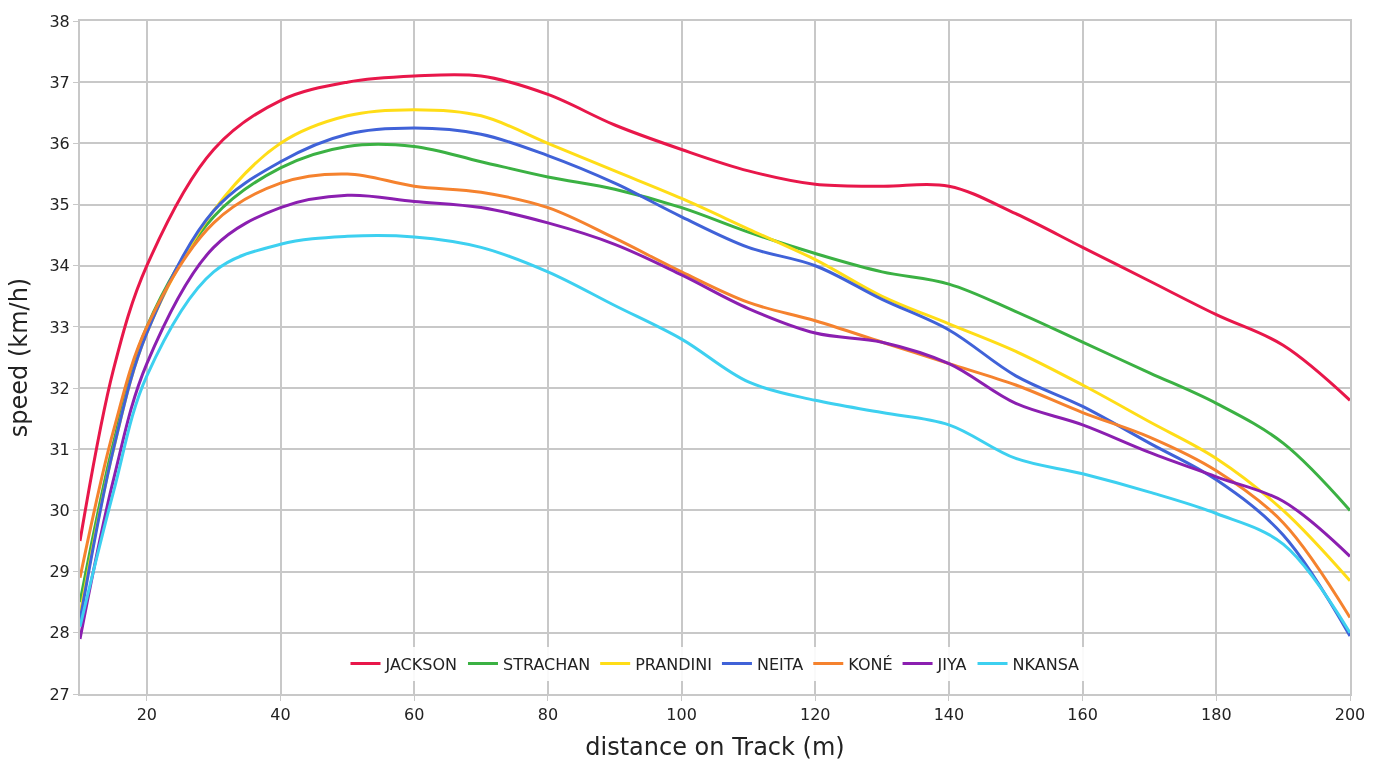 The height and width of the screenshot is (768, 1380). Describe the element at coordinates (420, 664) in the screenshot. I see `legend-label: JACKSON` at that location.